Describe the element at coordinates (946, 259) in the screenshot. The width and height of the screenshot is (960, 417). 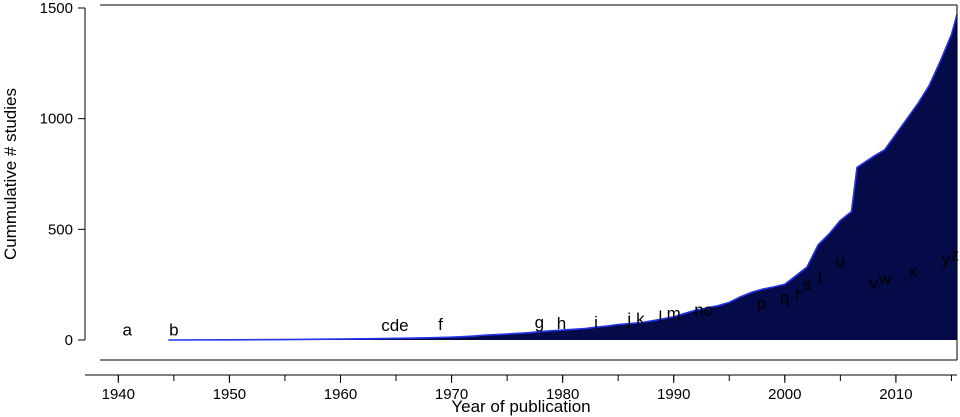
I see `annotation-y: y` at that location.